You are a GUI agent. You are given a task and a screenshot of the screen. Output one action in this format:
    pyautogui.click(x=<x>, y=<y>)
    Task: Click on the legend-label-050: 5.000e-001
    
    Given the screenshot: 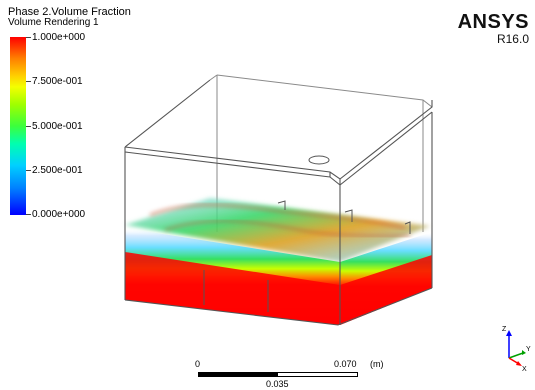 What is the action you would take?
    pyautogui.click(x=57, y=126)
    